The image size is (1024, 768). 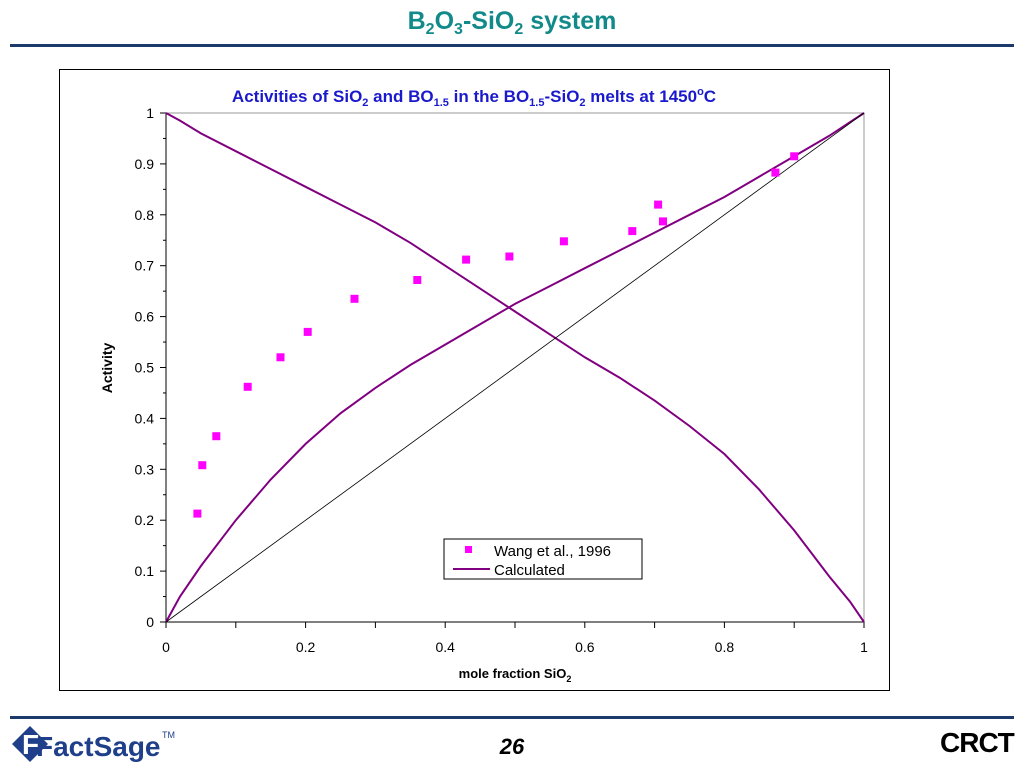 I want to click on legend-box, so click(x=543, y=559).